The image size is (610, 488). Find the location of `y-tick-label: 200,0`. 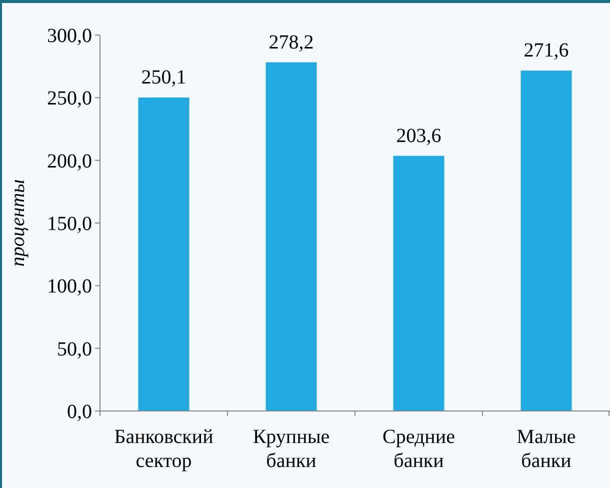

y-tick-label: 200,0 is located at coordinates (69, 161).